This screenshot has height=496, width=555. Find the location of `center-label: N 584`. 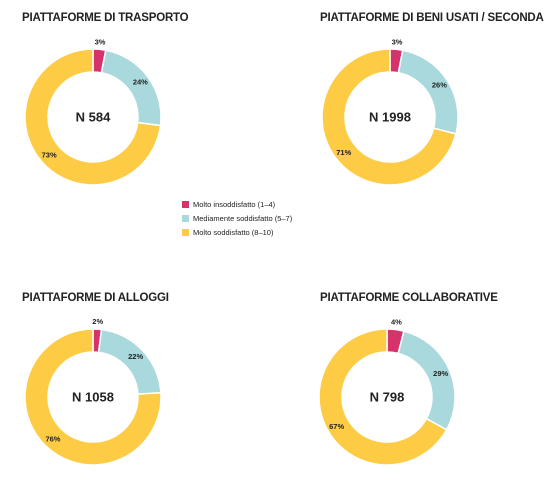

center-label: N 584 is located at coordinates (93, 116).